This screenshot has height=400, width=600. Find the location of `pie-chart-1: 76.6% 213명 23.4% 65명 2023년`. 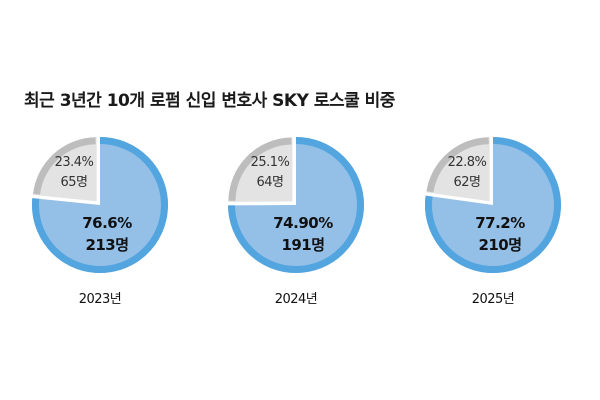

pie-chart-1: 76.6% 213명 23.4% 65명 2023년 is located at coordinates (100, 222).